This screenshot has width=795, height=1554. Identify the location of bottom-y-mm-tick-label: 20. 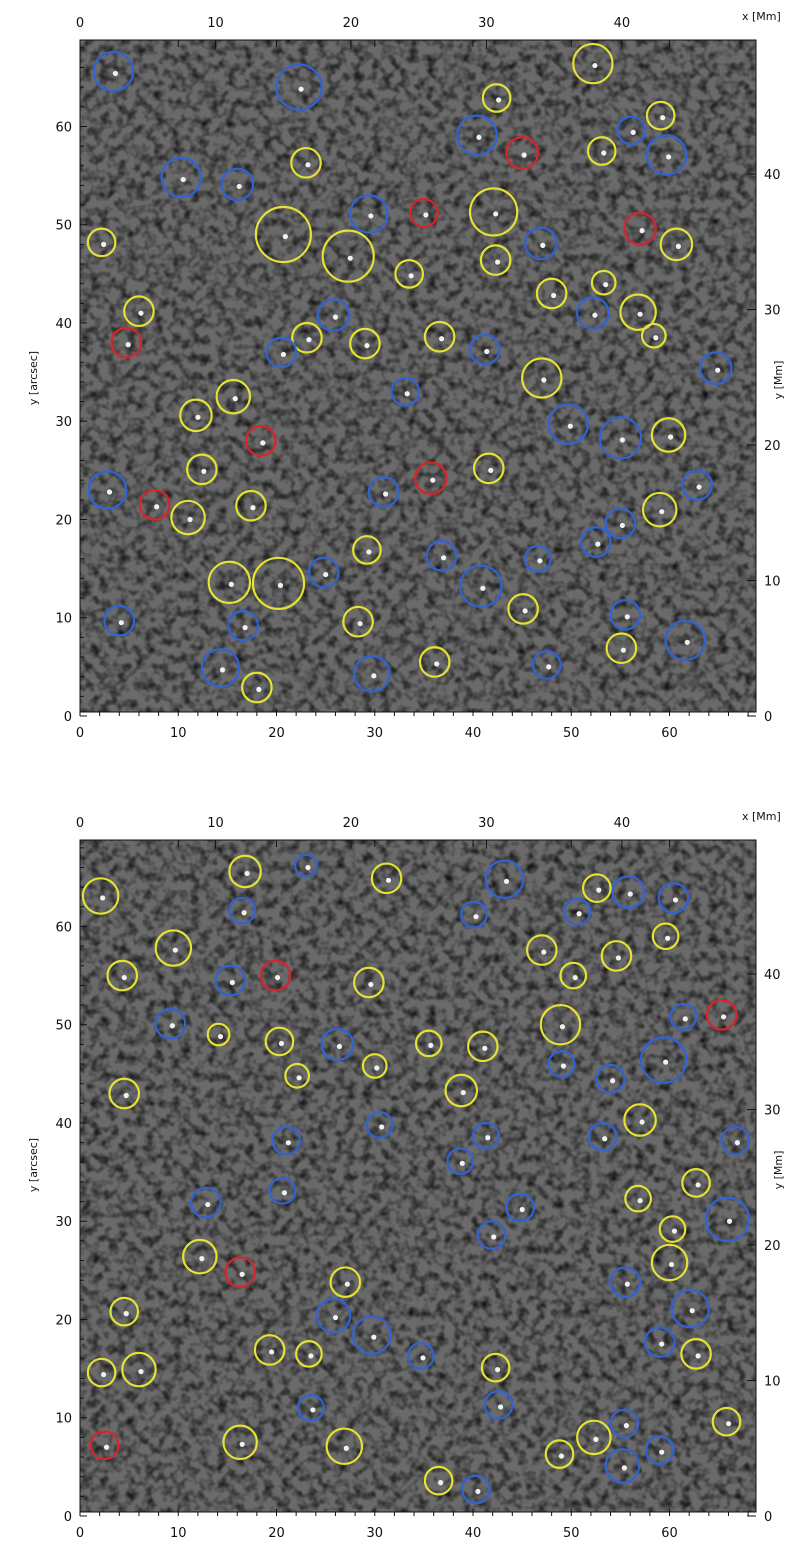
(772, 1246).